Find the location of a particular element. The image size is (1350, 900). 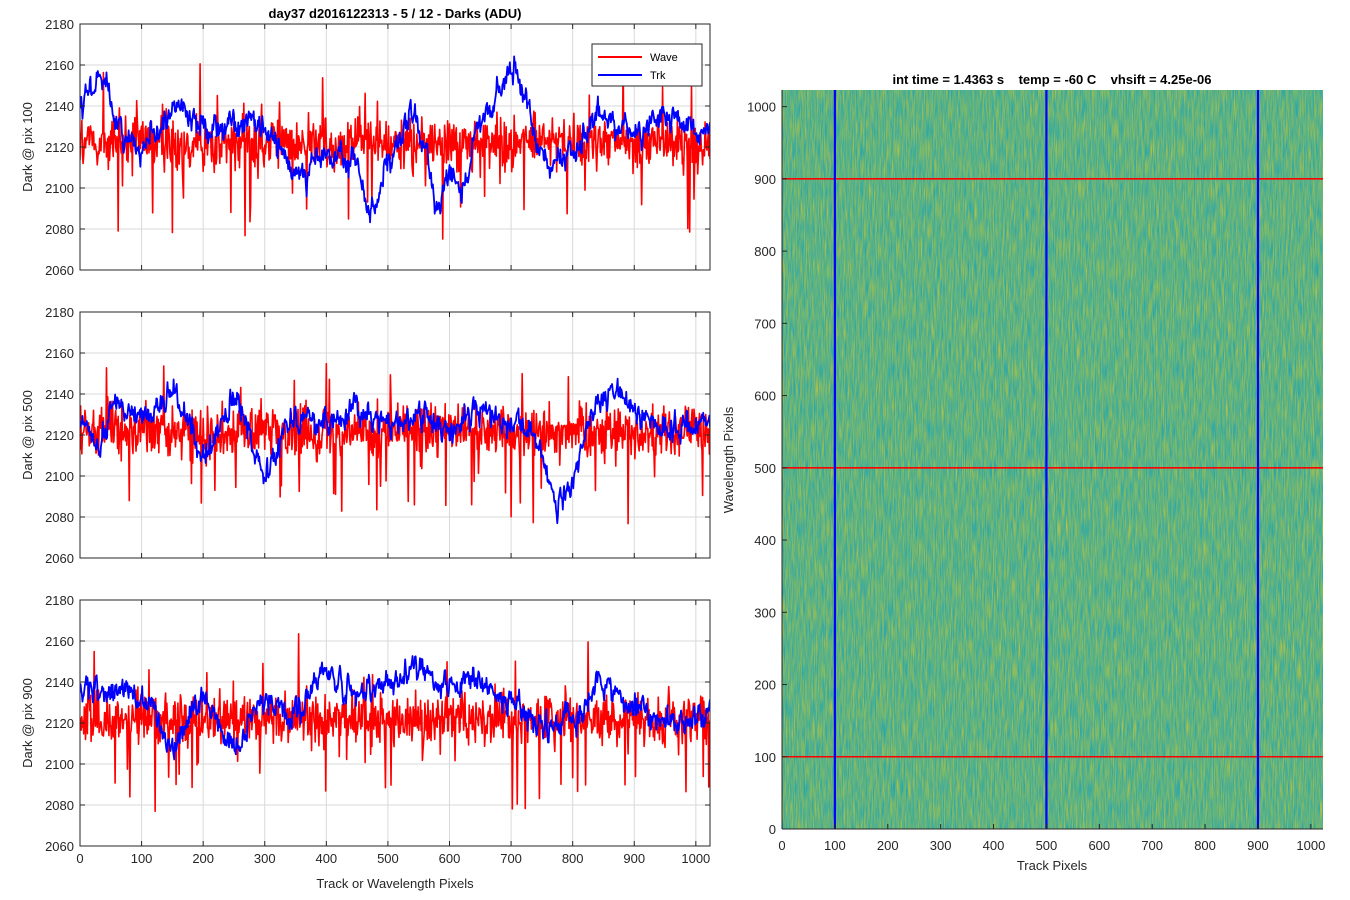

x-tick-label: 500 is located at coordinates (388, 858).